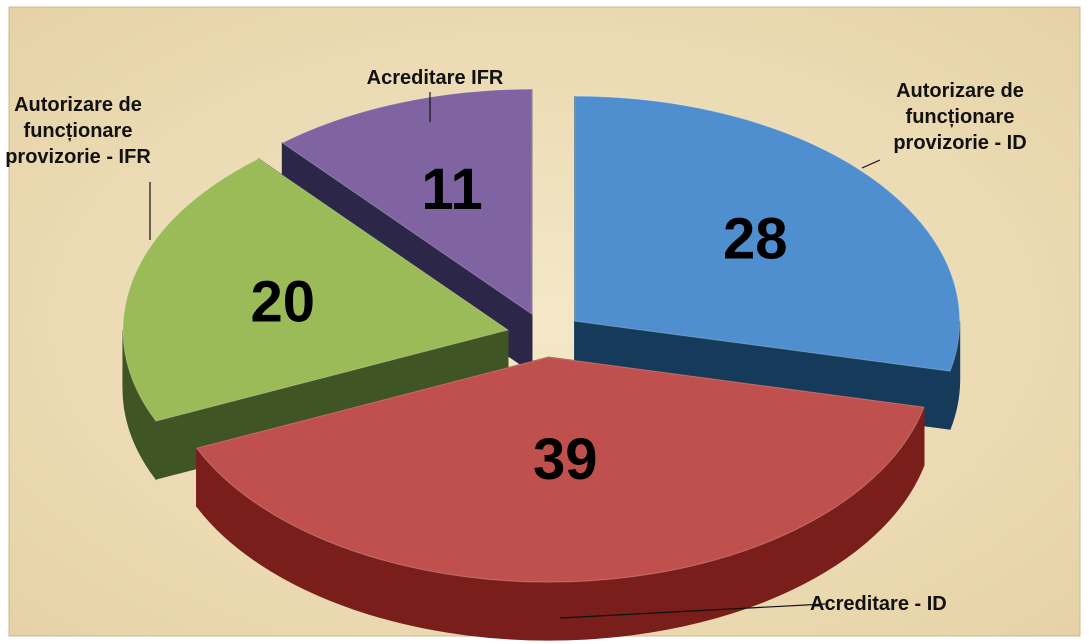 This screenshot has height=644, width=1089. I want to click on data-label: 11, so click(451, 189).